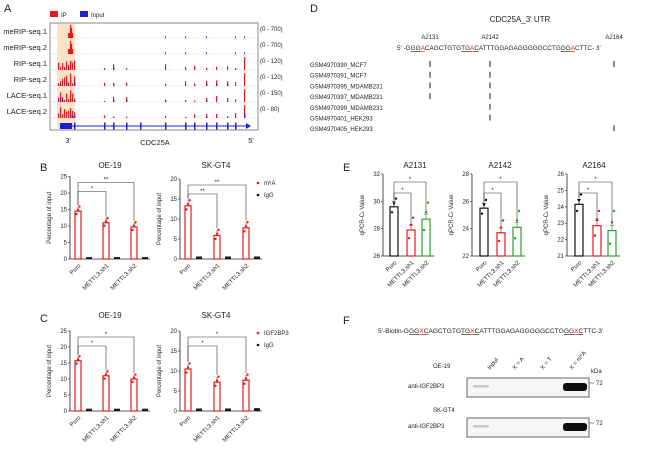 The height and width of the screenshot is (456, 650). Describe the element at coordinates (520, 19) in the screenshot. I see `utr-title: CDC25A_3' UTR` at that location.